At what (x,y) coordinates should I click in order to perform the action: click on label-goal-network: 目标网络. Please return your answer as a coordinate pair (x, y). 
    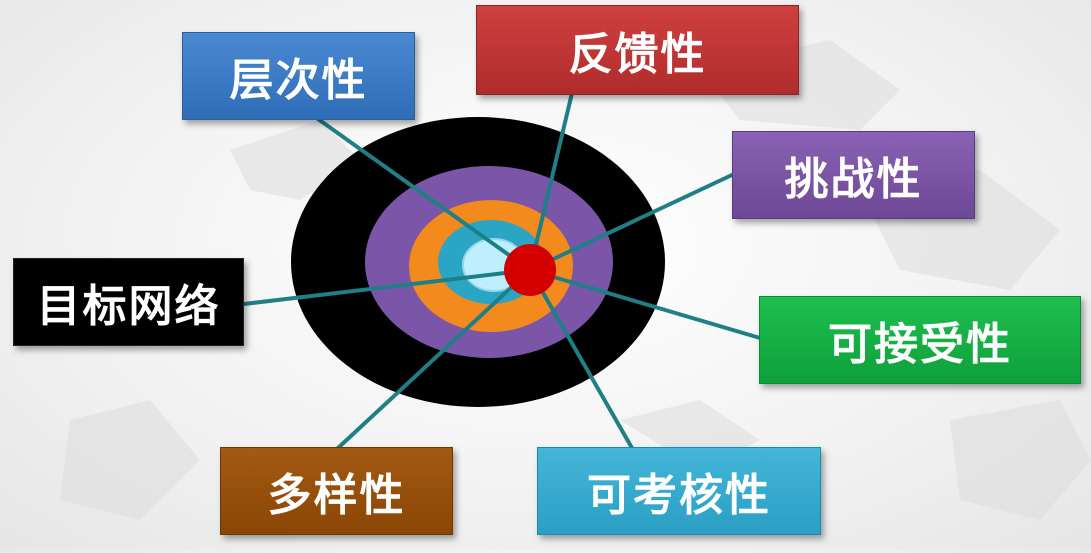
    Looking at the image, I should click on (128, 302).